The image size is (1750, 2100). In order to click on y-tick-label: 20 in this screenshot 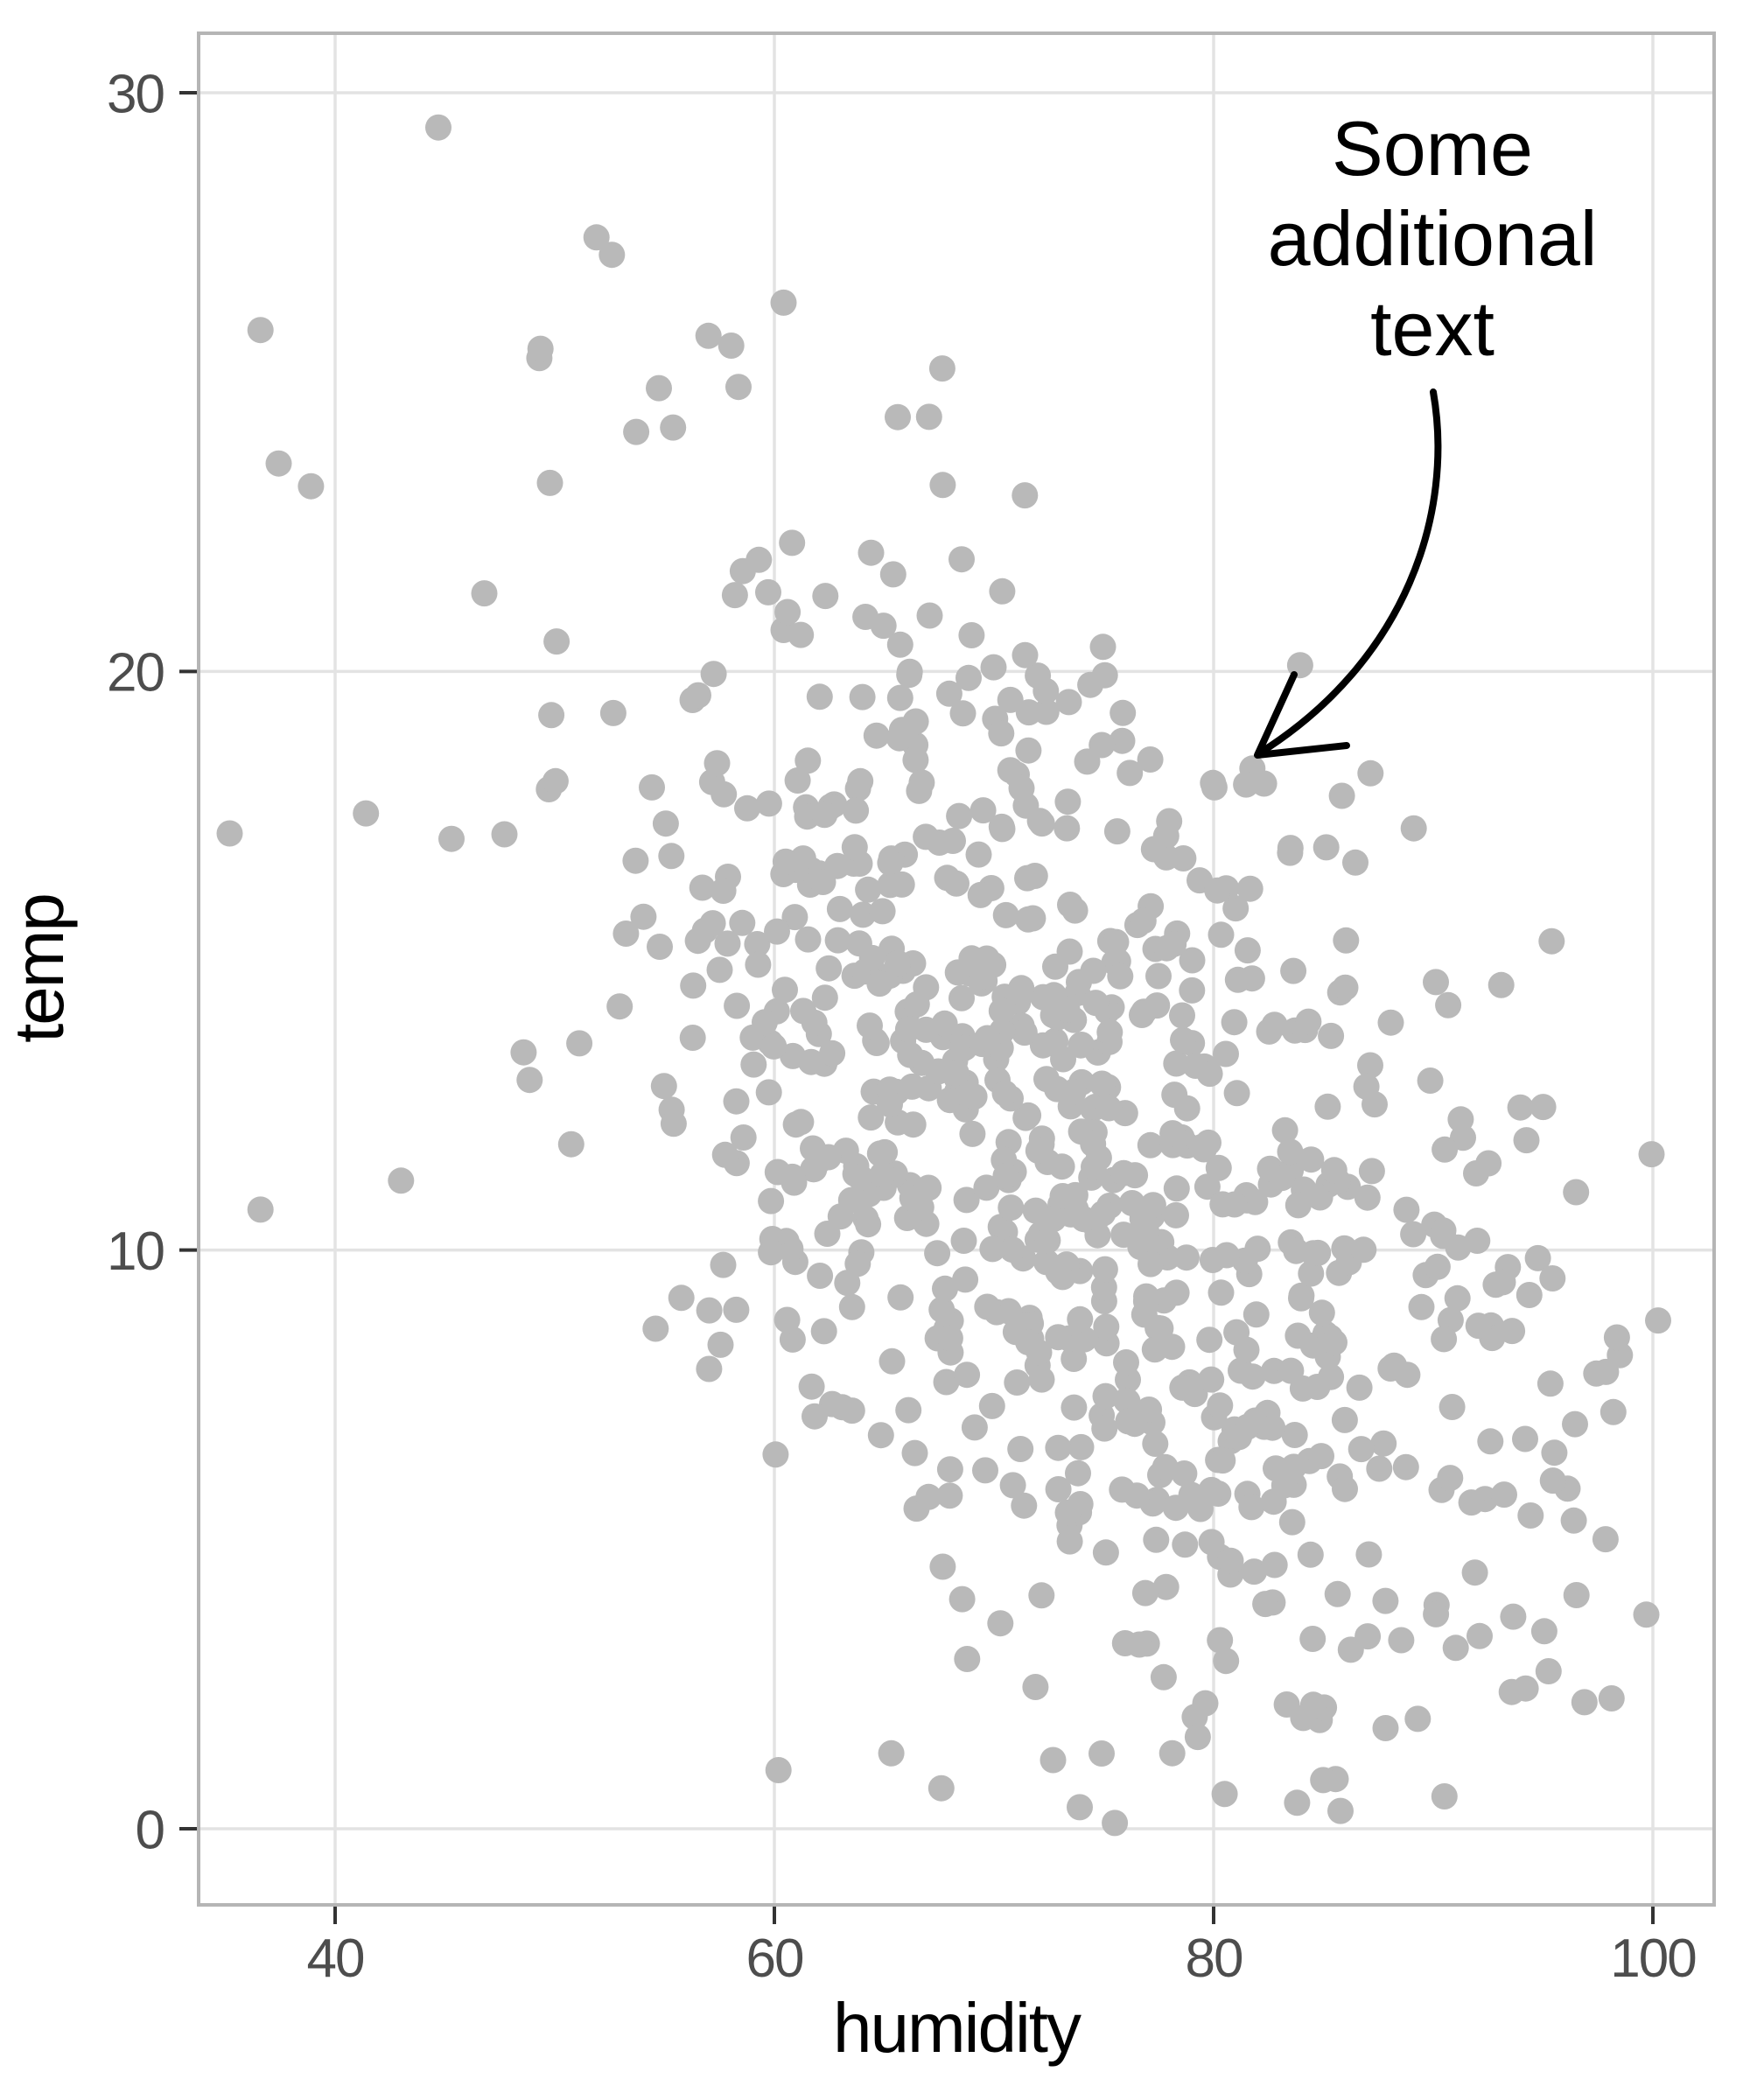, I will do `click(135, 673)`.